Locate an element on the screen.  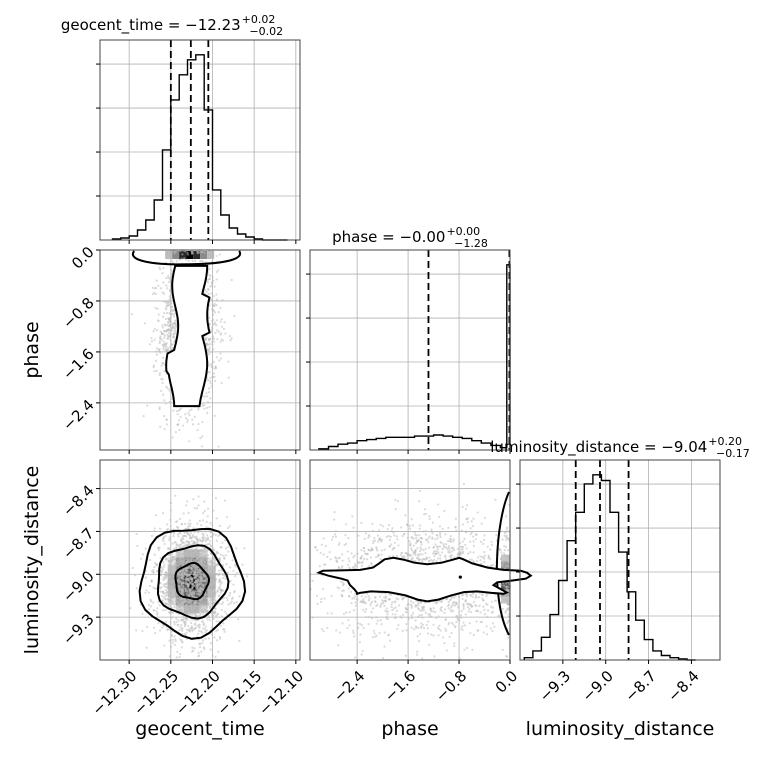
density-cell is located at coordinates (171, 577).